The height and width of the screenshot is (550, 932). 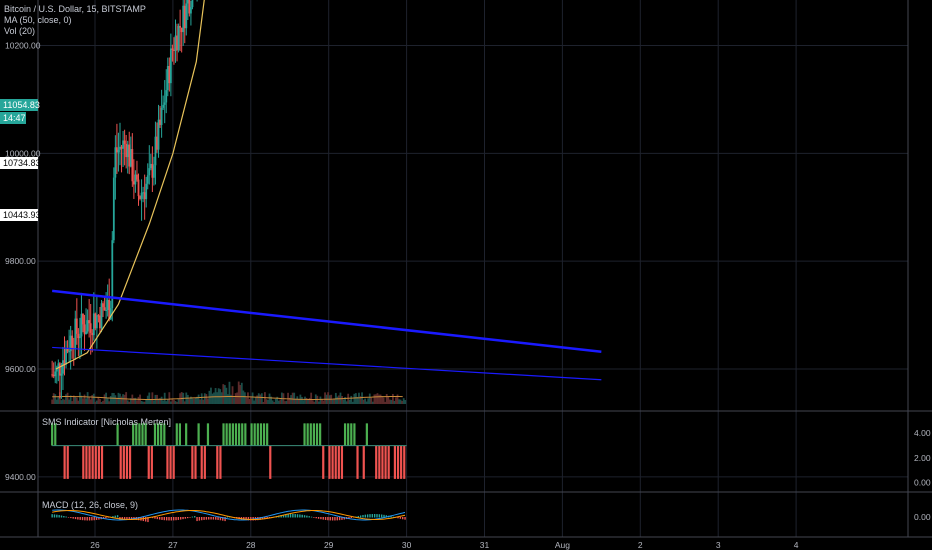 What do you see at coordinates (251, 545) in the screenshot?
I see `x-tick-label: 28` at bounding box center [251, 545].